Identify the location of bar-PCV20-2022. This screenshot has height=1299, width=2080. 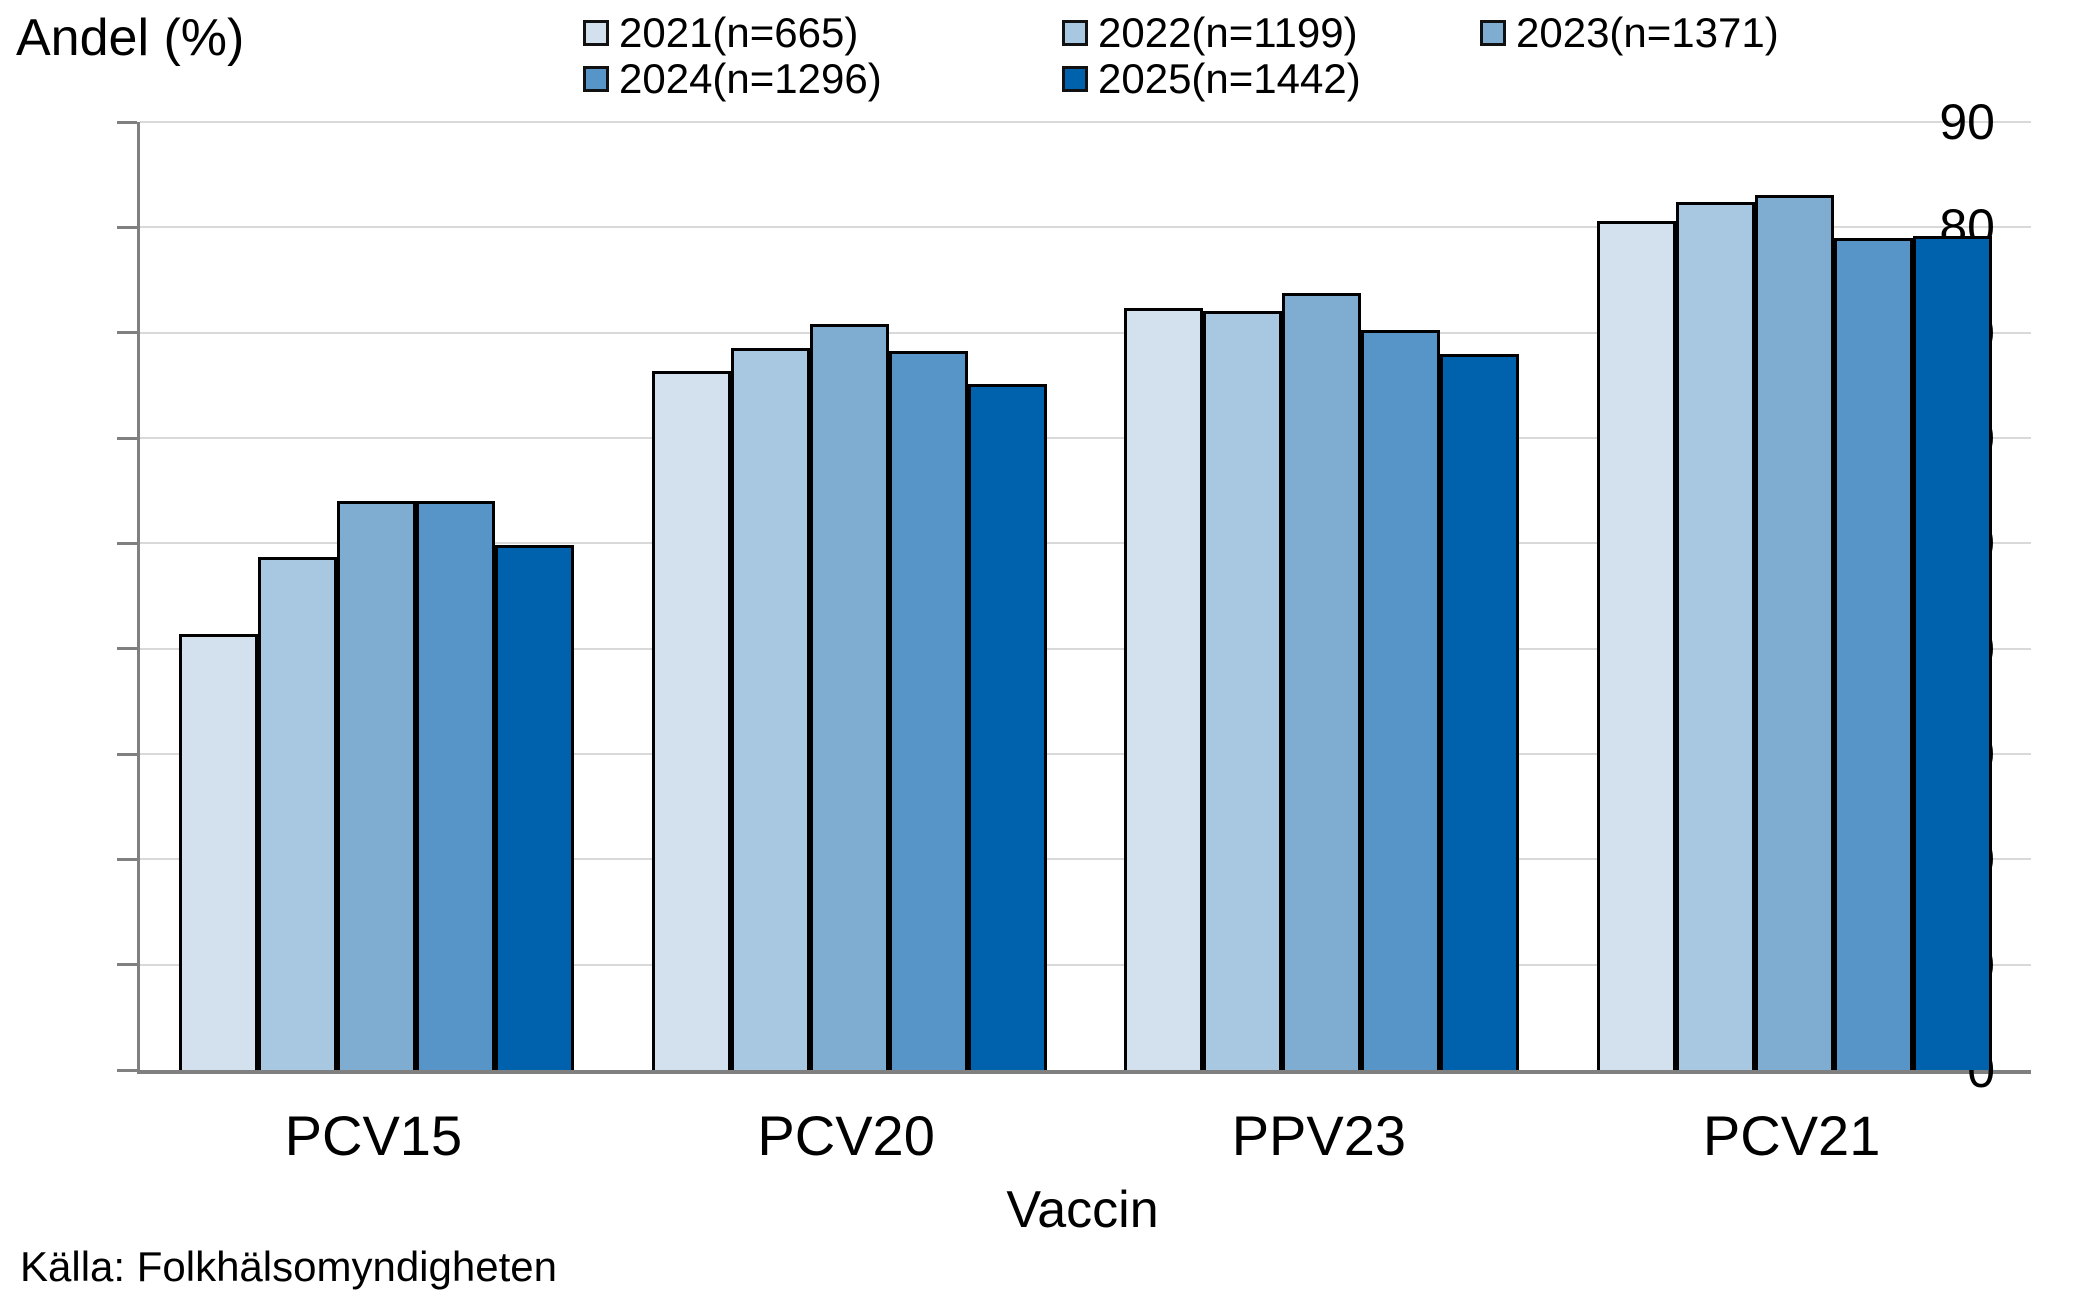
(770, 709).